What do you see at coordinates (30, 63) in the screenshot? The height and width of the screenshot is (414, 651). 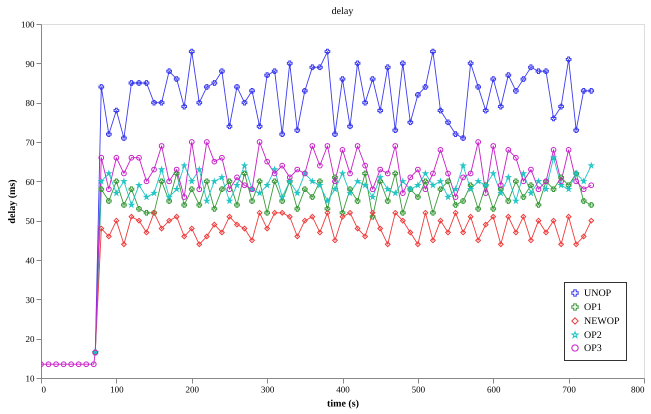 I see `y-tick-label: 90` at bounding box center [30, 63].